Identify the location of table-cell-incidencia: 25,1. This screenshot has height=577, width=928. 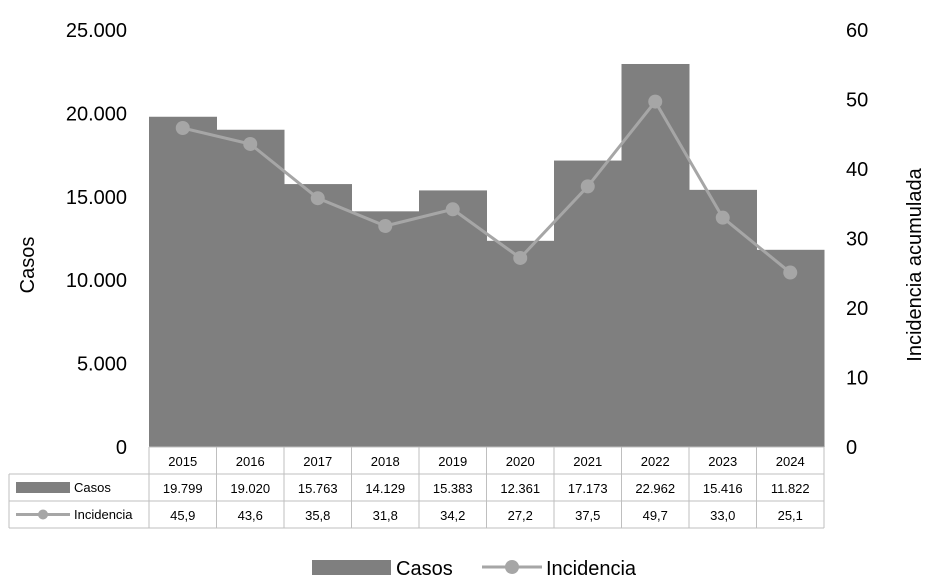
(790, 515).